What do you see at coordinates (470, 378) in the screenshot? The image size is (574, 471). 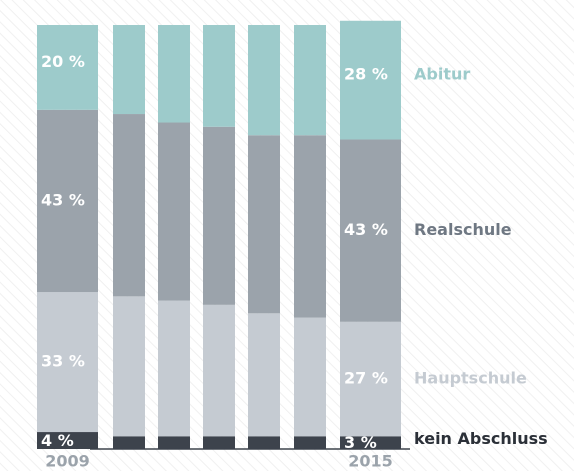 I see `legend-label: Hauptschule` at bounding box center [470, 378].